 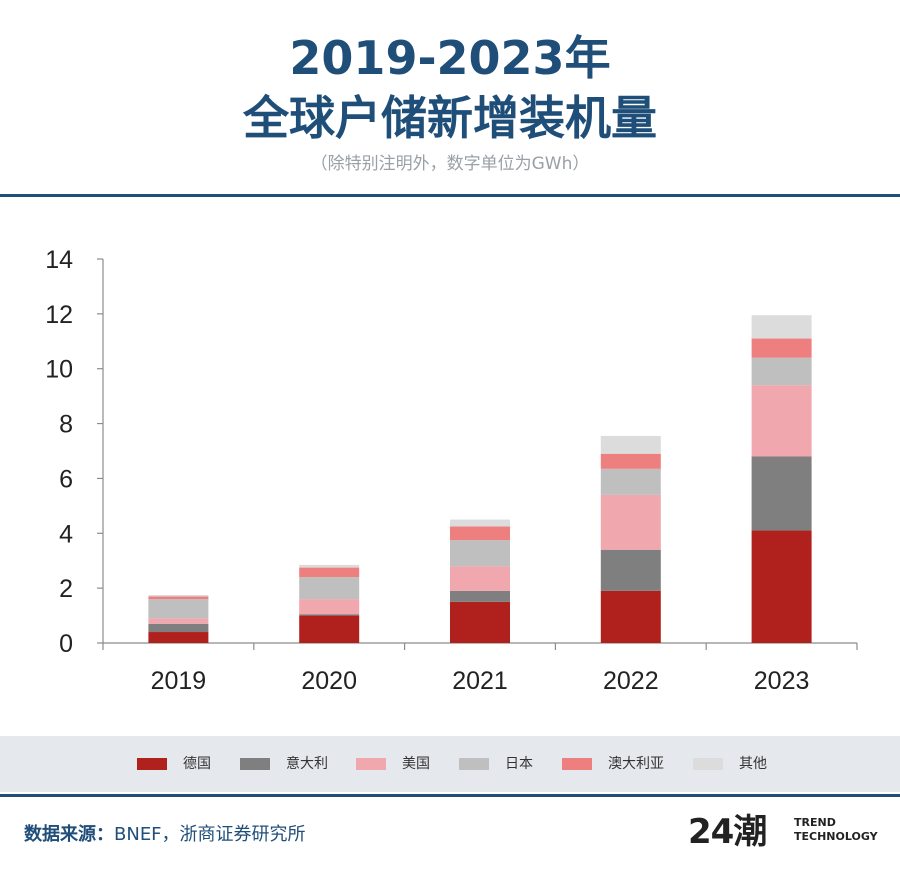 What do you see at coordinates (329, 681) in the screenshot?
I see `x-tick-label: 2020` at bounding box center [329, 681].